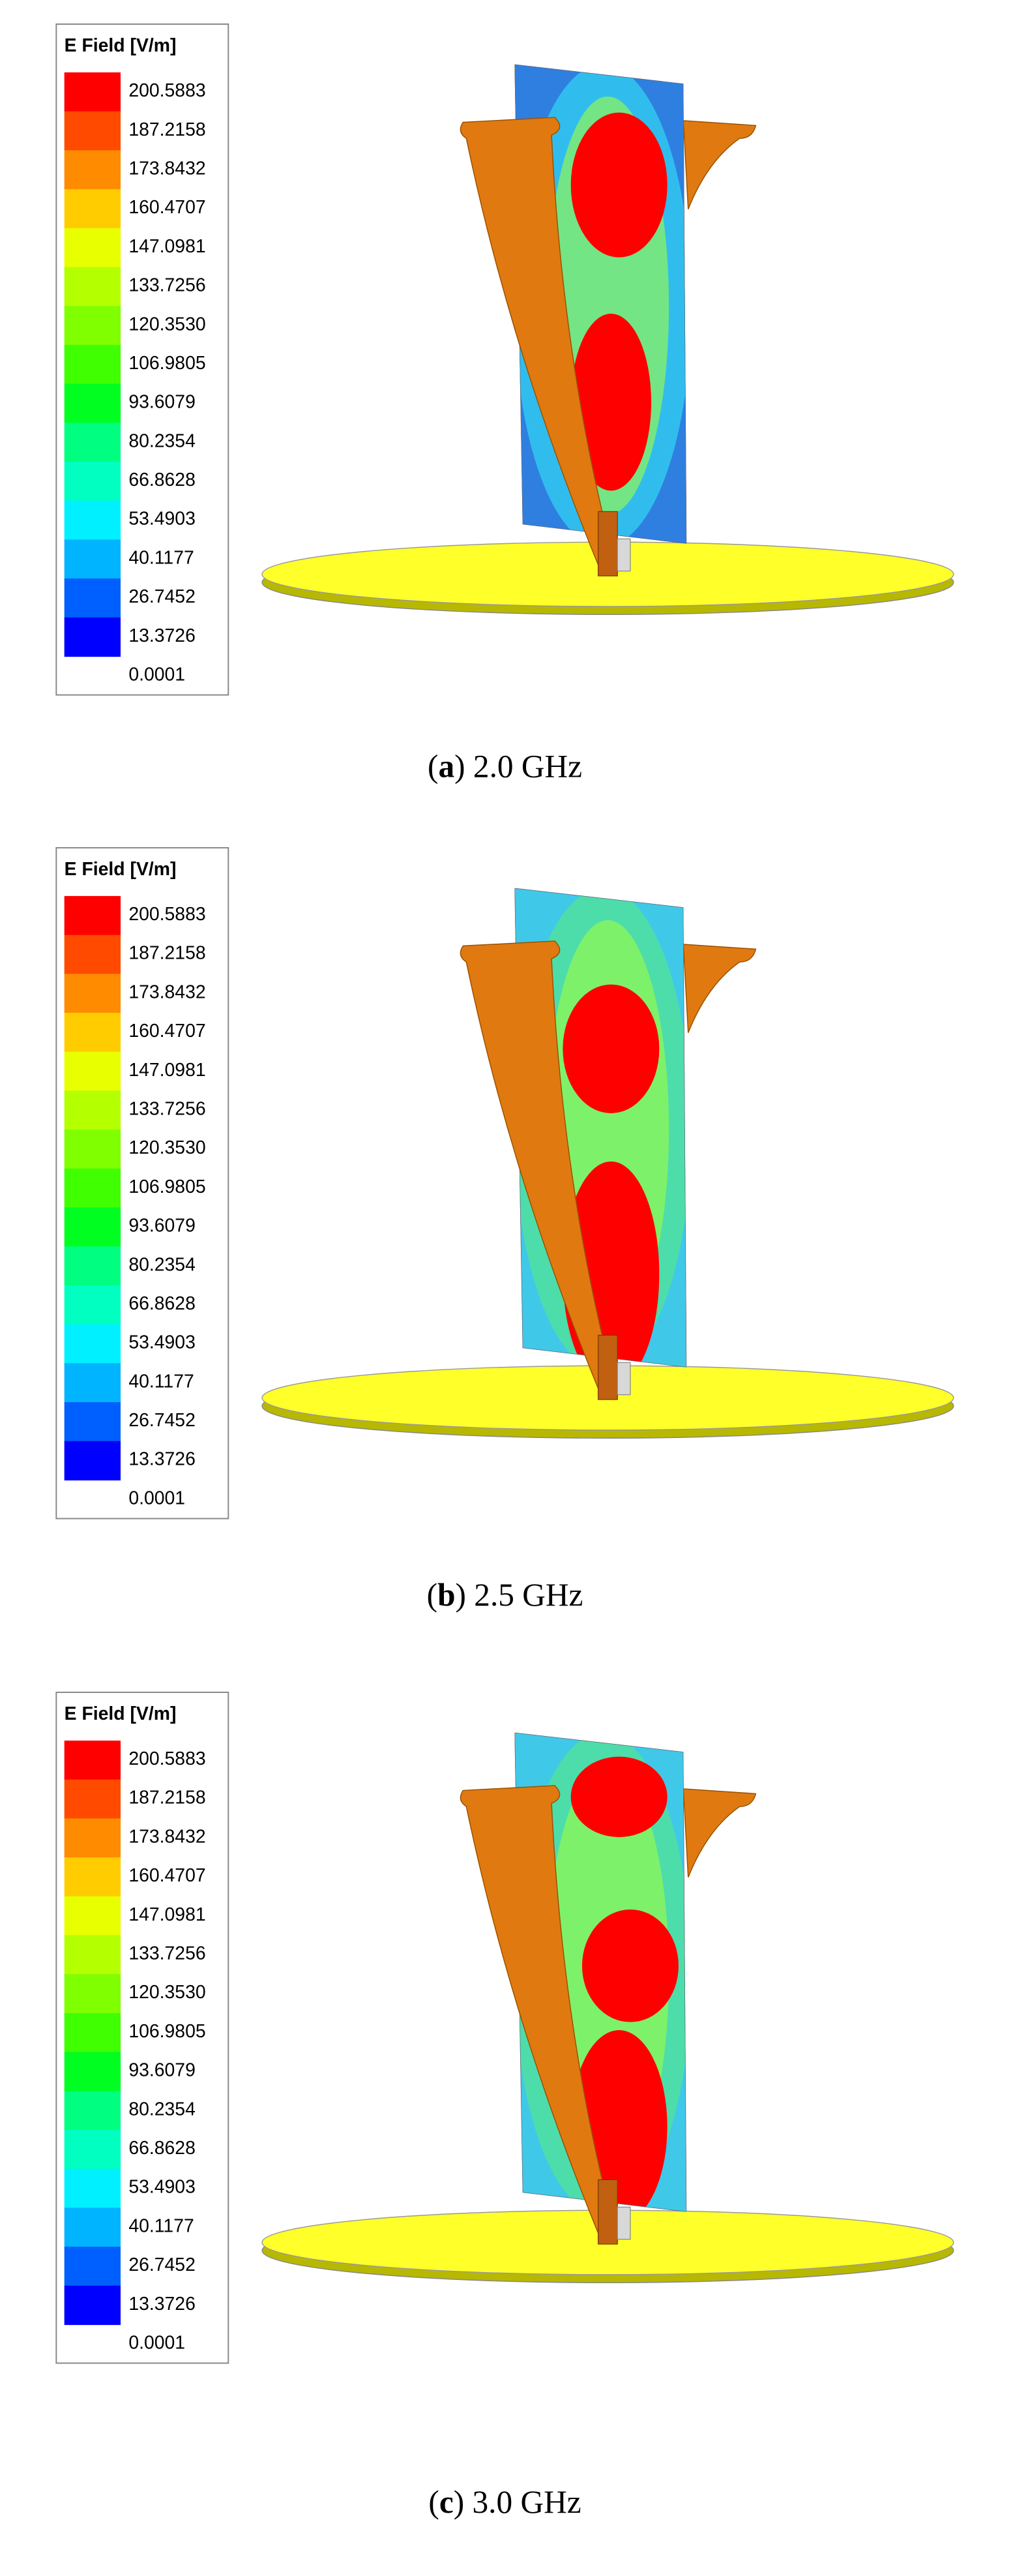 The image size is (1013, 2576). I want to click on legend-label: 160.4707, so click(166, 207).